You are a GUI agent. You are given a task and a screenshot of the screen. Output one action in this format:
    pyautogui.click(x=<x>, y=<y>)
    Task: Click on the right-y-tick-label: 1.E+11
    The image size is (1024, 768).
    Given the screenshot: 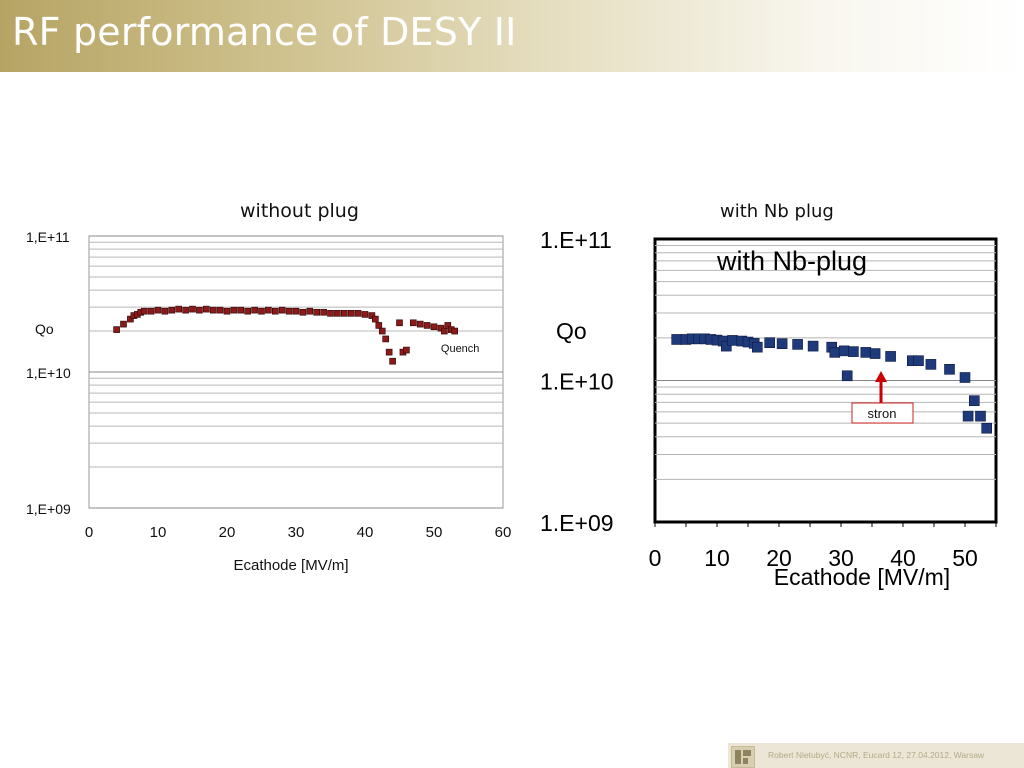 What is the action you would take?
    pyautogui.click(x=576, y=240)
    